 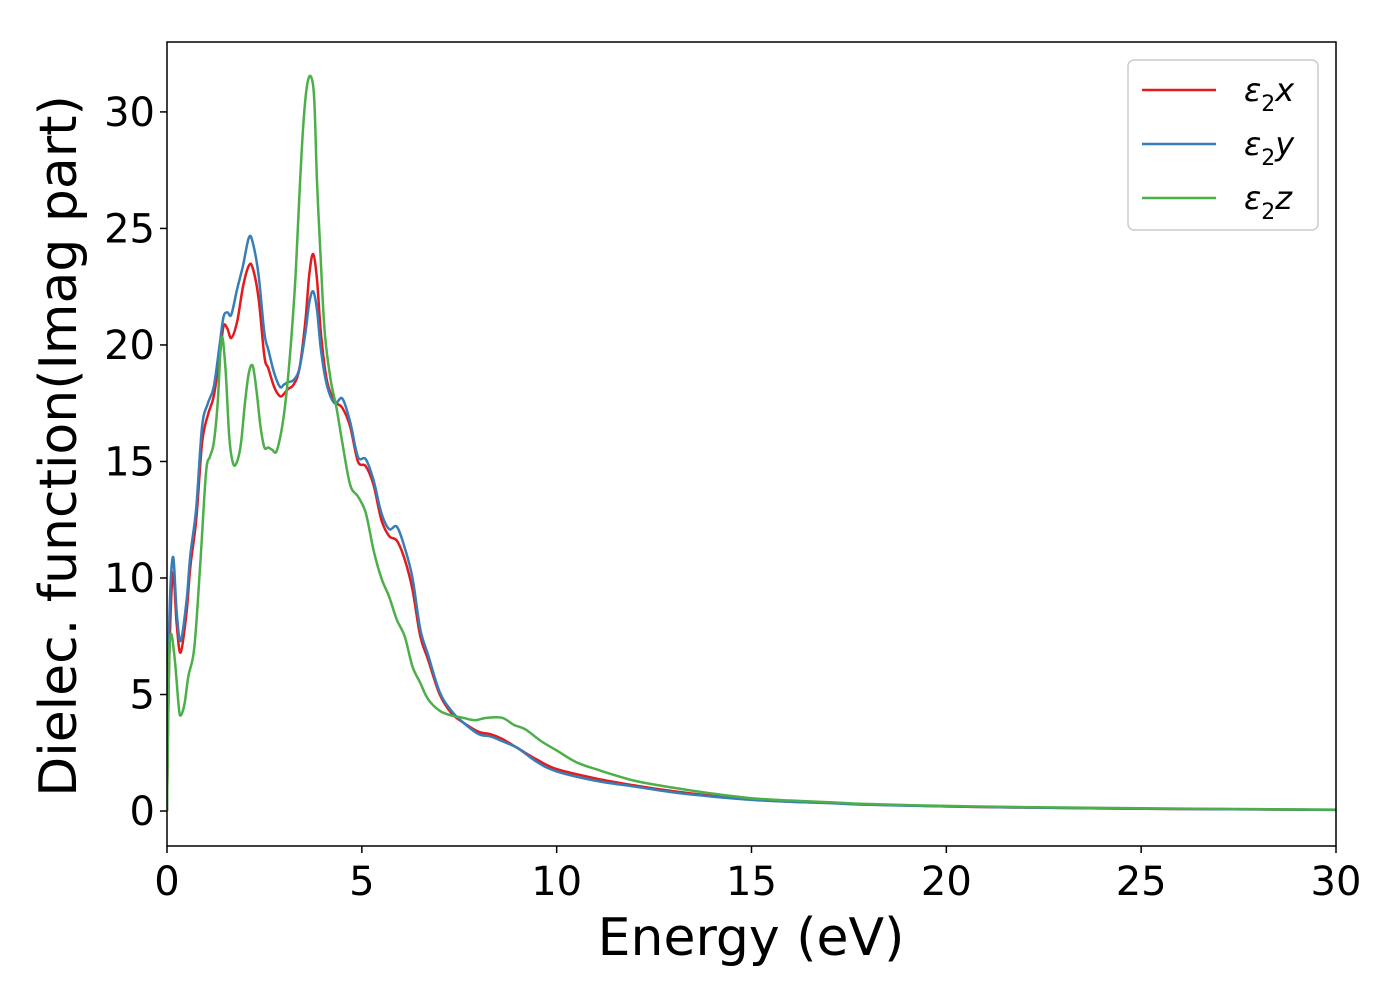 I want to click on x-tick-label: 10, so click(x=556, y=882).